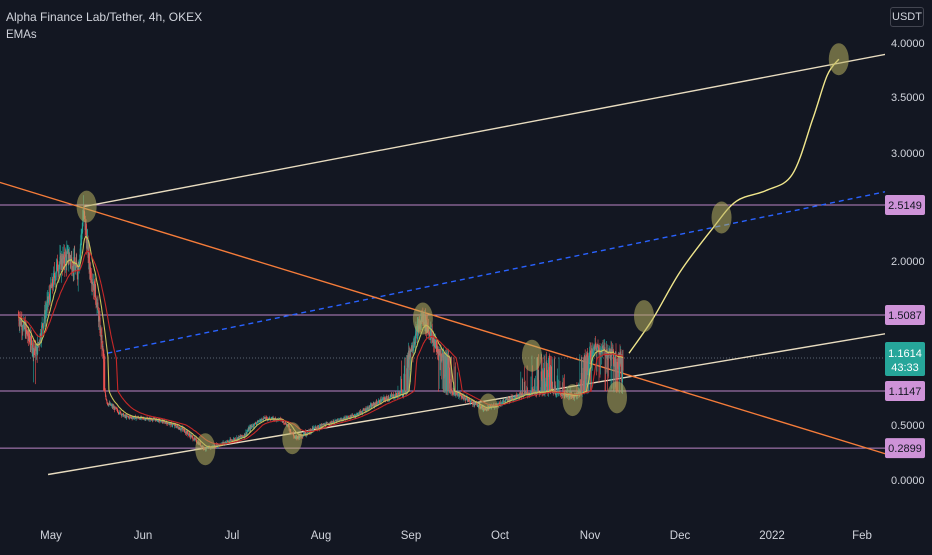 This screenshot has height=555, width=932. I want to click on highlight-ellipse, so click(422, 318).